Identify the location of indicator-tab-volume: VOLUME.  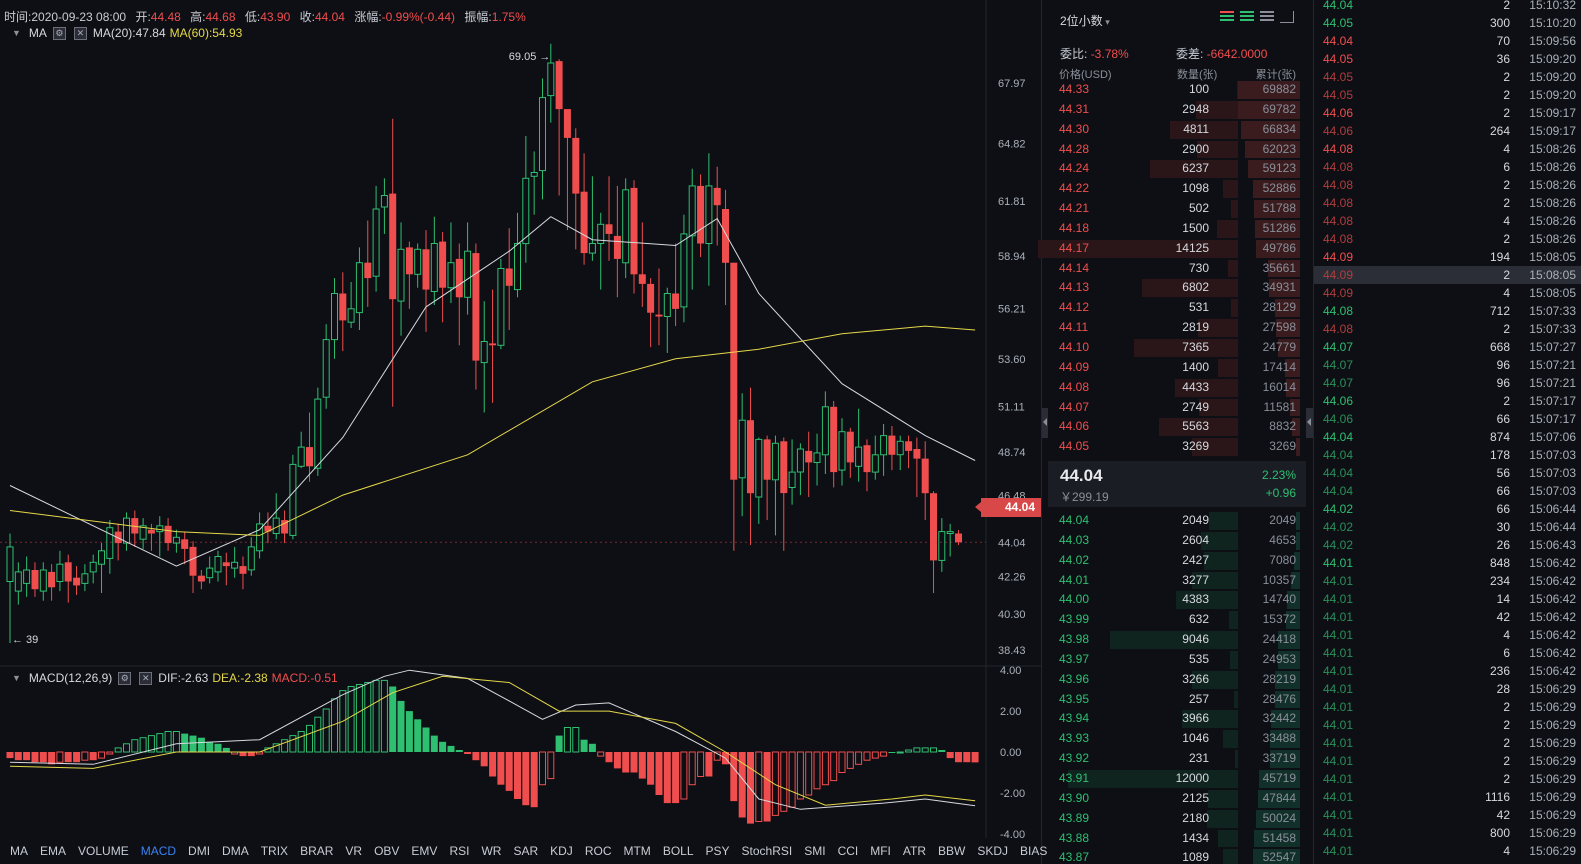
(103, 851).